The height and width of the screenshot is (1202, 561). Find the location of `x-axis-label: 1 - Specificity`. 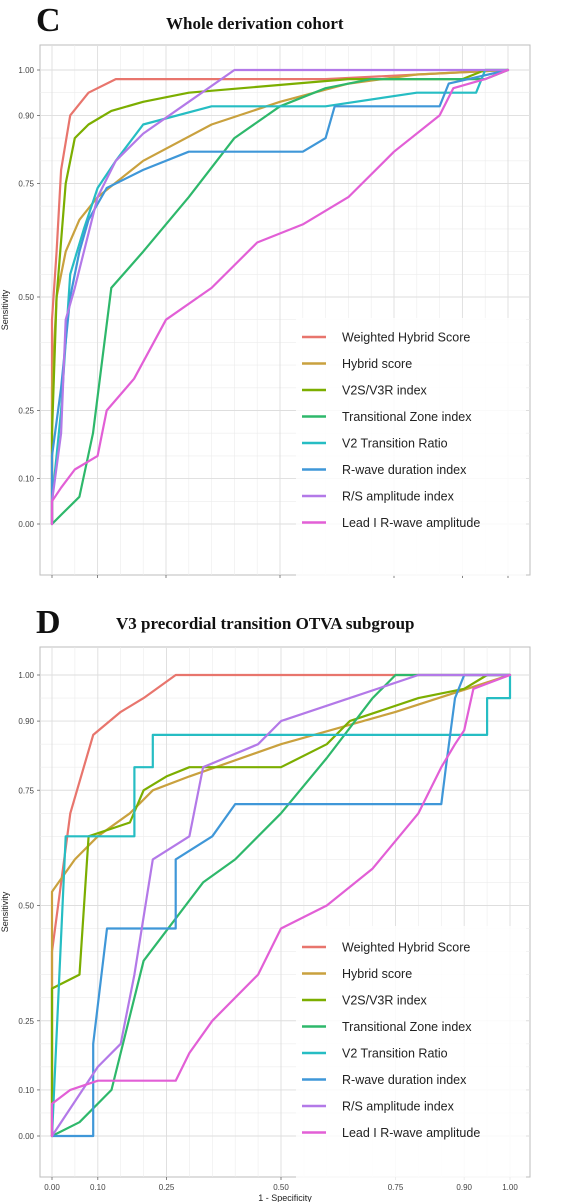

x-axis-label: 1 - Specificity is located at coordinates (285, 1197).